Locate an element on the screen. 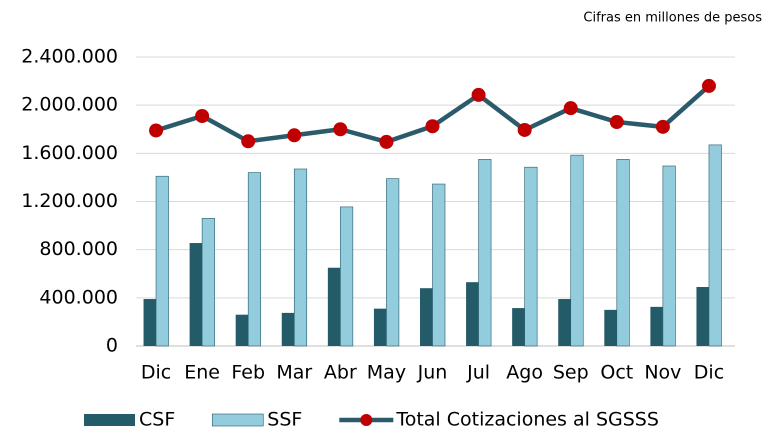  x-tick-label: Abr is located at coordinates (340, 373).